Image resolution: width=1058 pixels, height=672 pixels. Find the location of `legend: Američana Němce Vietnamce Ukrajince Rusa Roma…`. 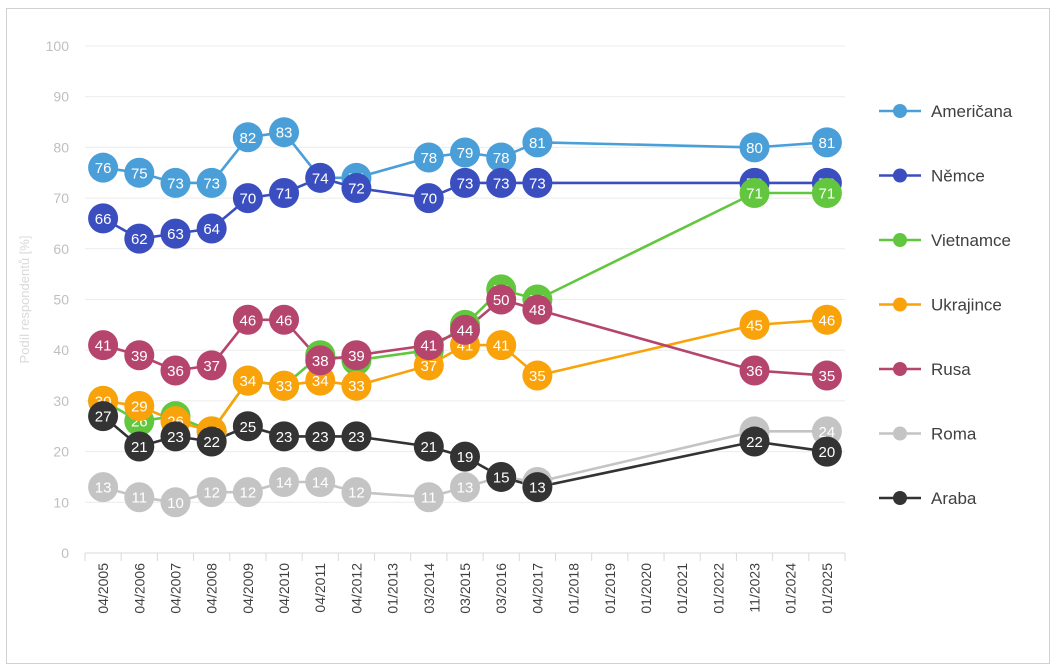

legend: Američana Němce Vietnamce Ukrajince Rusa Roma… is located at coordinates (946, 305).